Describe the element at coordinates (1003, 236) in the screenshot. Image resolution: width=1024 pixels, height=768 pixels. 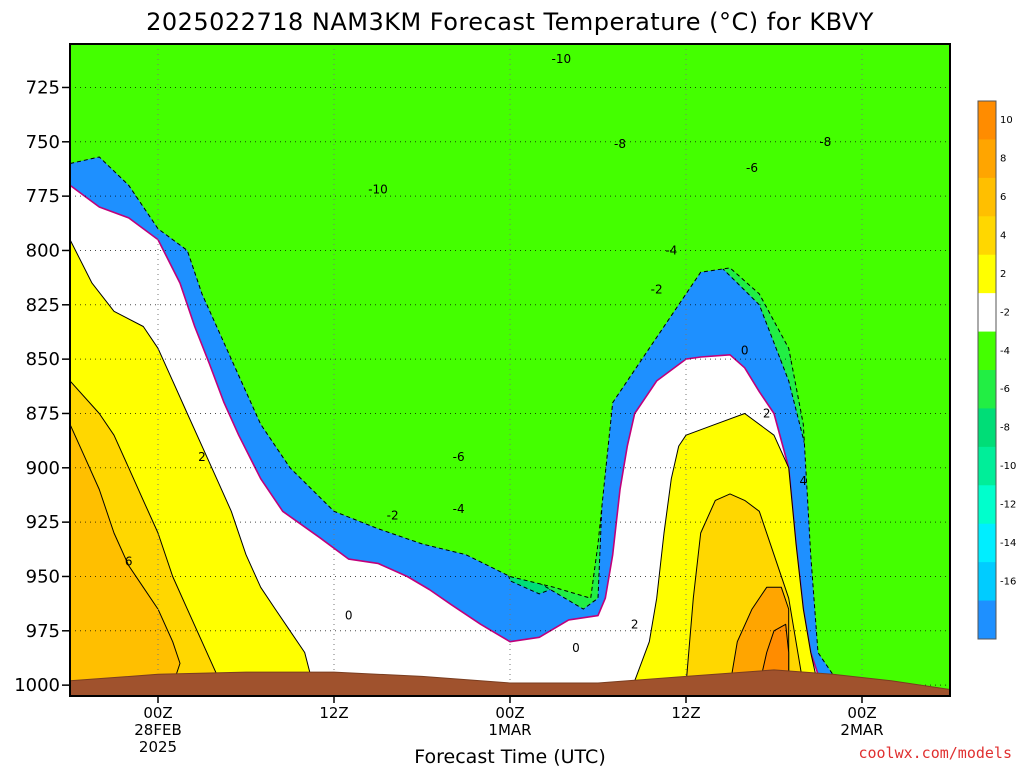
I see `colorbar-label: 4` at that location.